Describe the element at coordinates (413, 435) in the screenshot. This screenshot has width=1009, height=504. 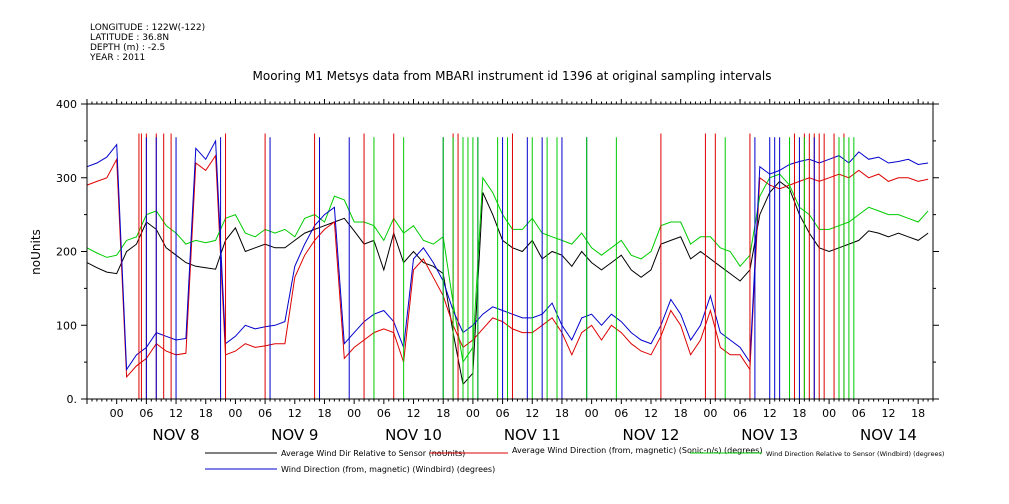
I see `x-day-label: NOV 10` at that location.